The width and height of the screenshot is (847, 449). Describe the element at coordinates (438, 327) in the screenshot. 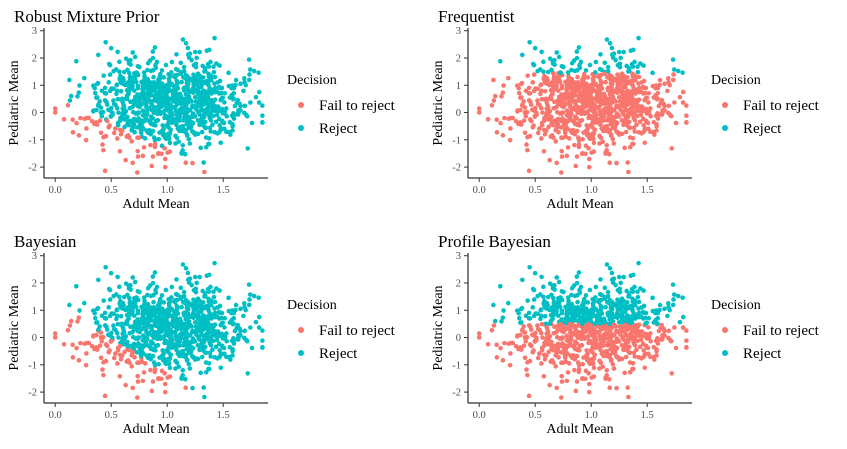

I see `y-axis-title: Pediatric Mean` at that location.